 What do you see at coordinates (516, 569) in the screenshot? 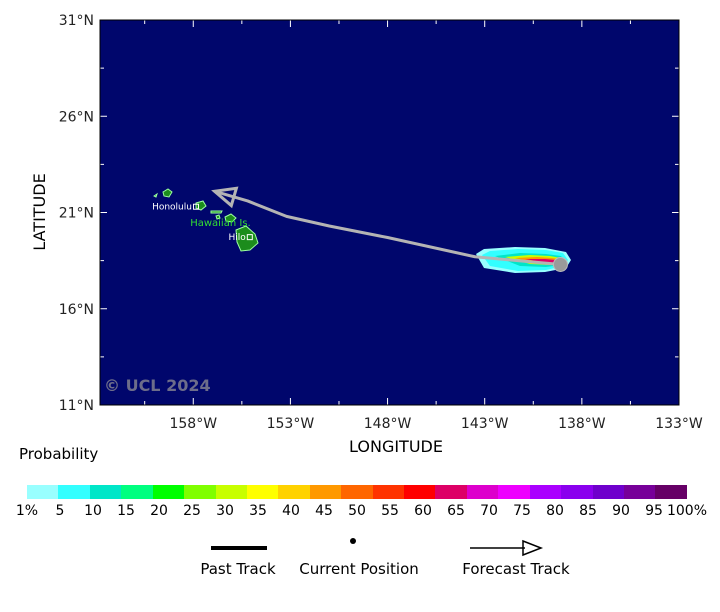
I see `forecast-track-label: Forecast Track` at bounding box center [516, 569].